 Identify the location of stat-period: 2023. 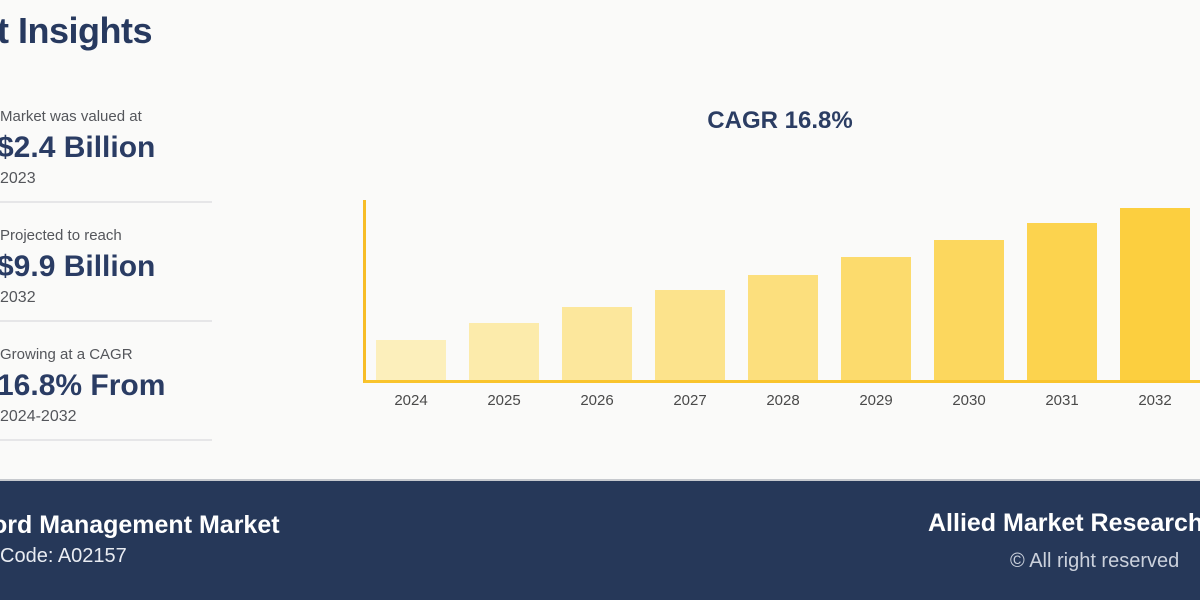
(18, 178).